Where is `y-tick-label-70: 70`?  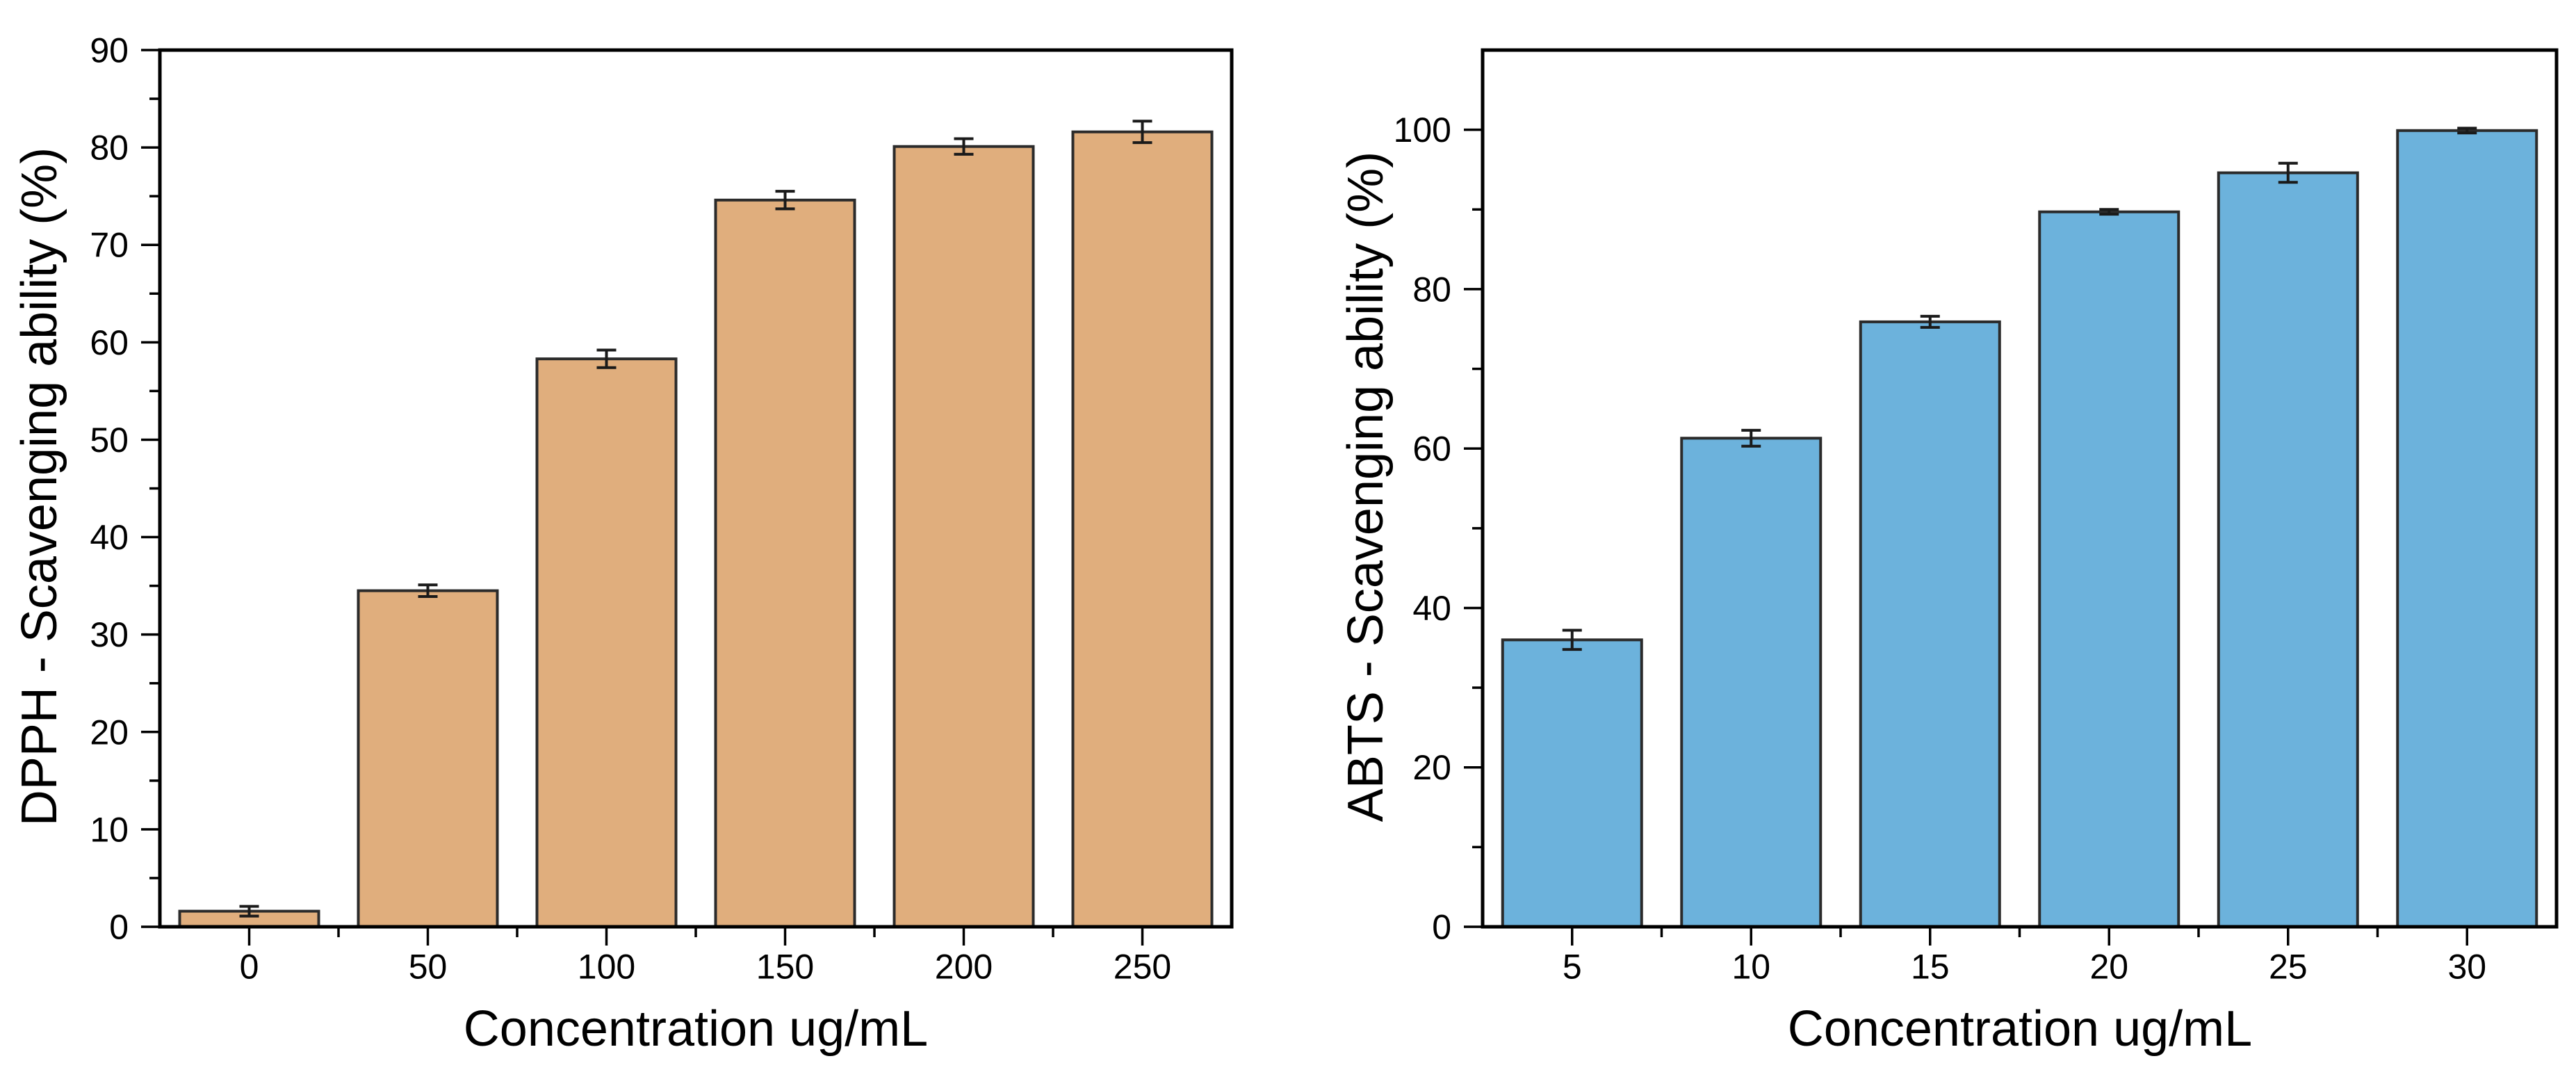
y-tick-label-70: 70 is located at coordinates (109, 245).